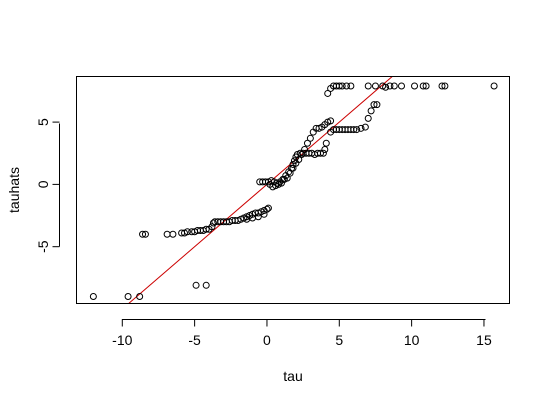 The image size is (550, 402). Describe the element at coordinates (267, 340) in the screenshot. I see `x-tick-label: 0` at that location.